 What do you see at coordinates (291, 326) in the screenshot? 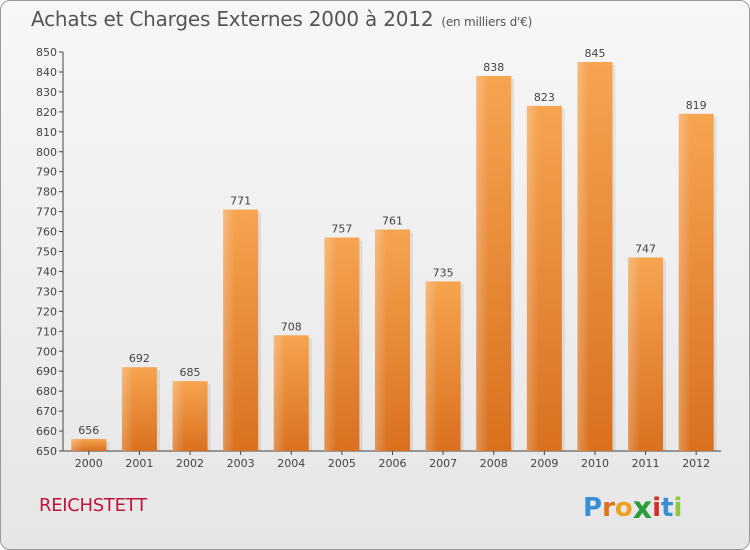
I see `bar-value-label: 708` at bounding box center [291, 326].